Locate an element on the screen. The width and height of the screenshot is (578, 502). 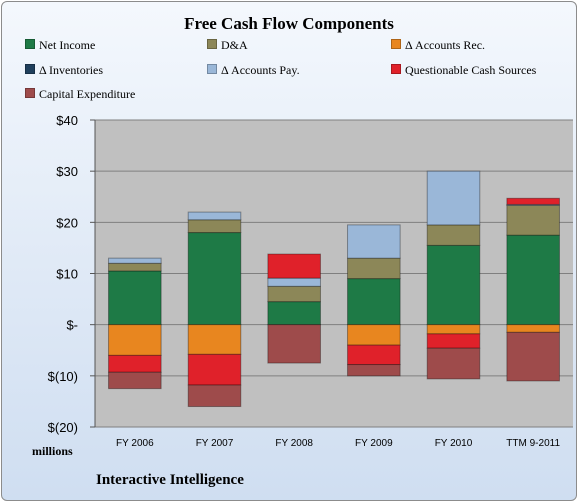
legend-swatch-net-income is located at coordinates (30, 44).